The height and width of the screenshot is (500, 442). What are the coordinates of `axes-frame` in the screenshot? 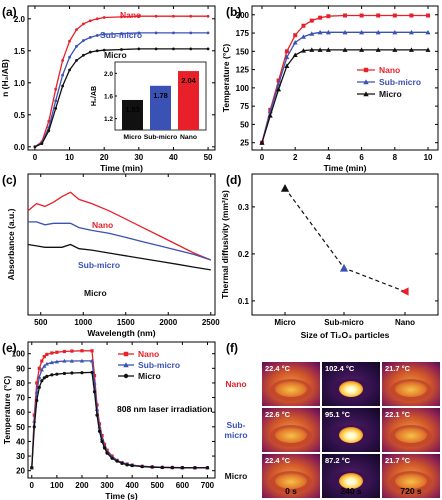 It's located at (345, 78).